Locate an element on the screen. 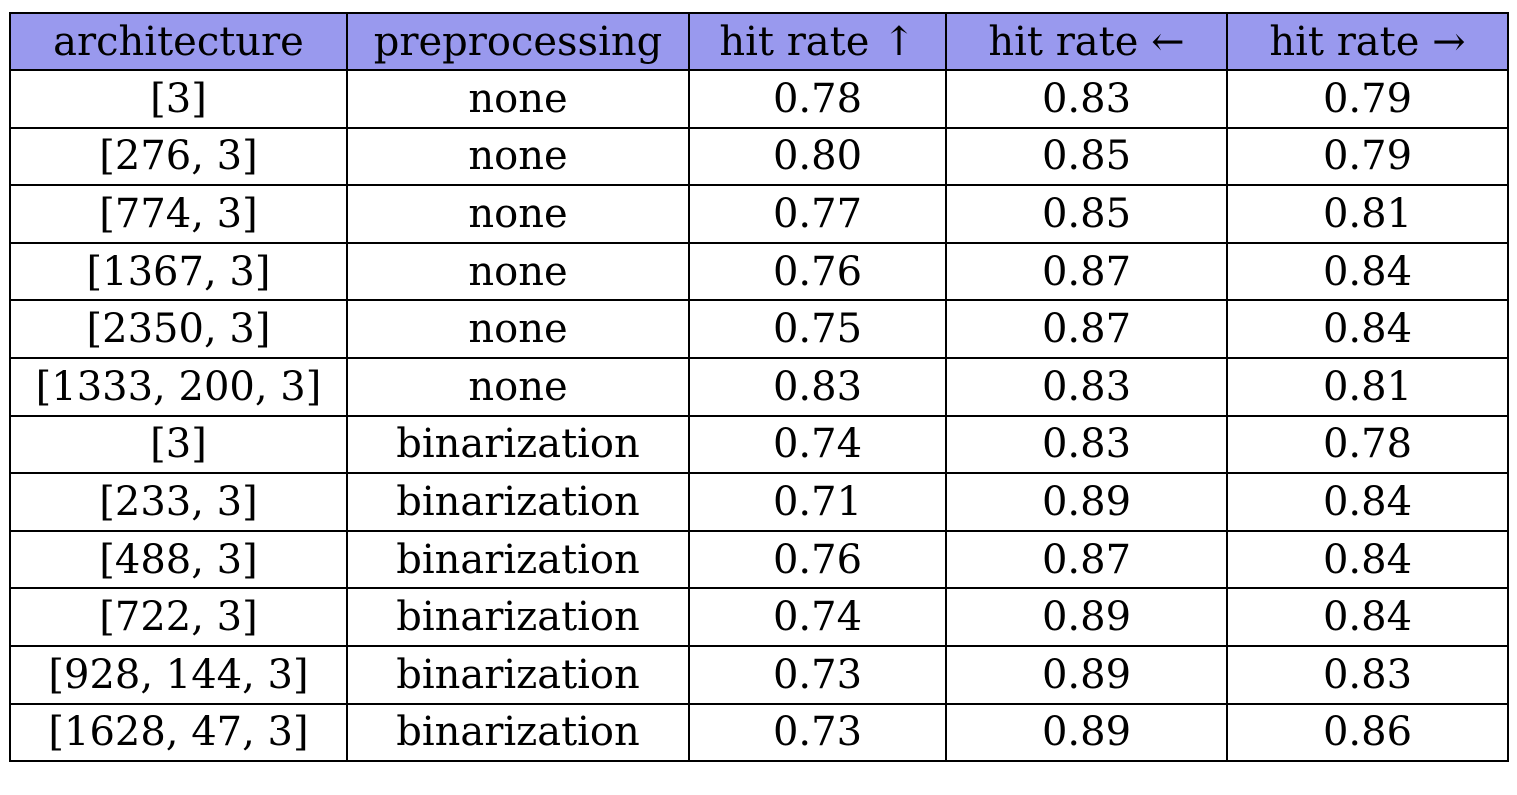  cell-architecture: [722, 3] is located at coordinates (178, 617).